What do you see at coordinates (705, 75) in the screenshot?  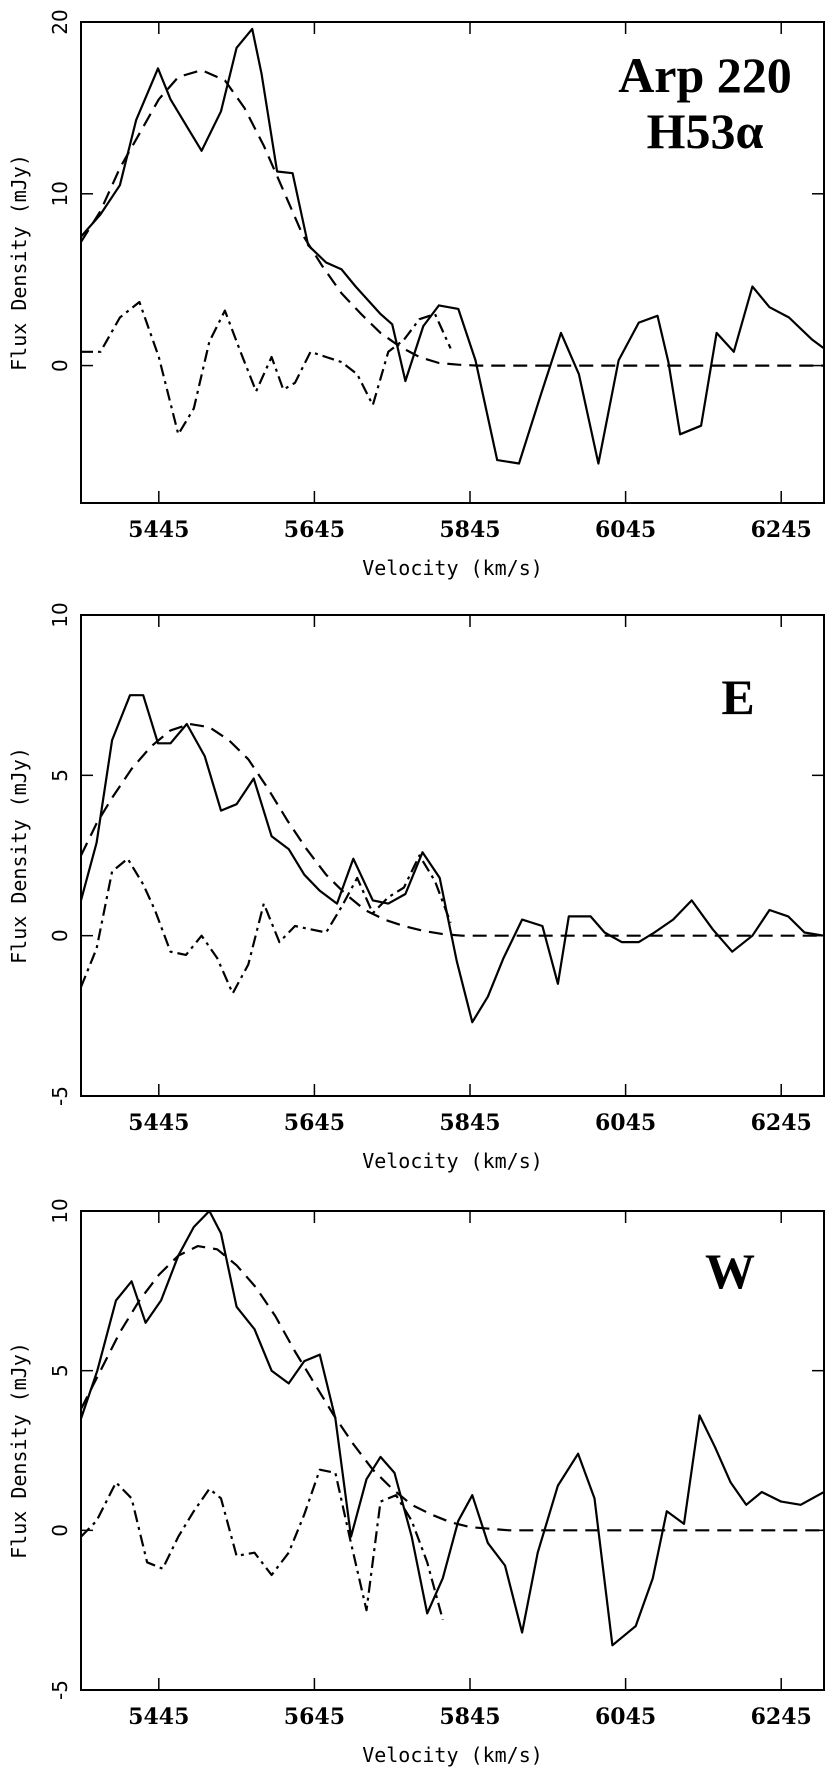 I see `panel-title: Arp 220` at bounding box center [705, 75].